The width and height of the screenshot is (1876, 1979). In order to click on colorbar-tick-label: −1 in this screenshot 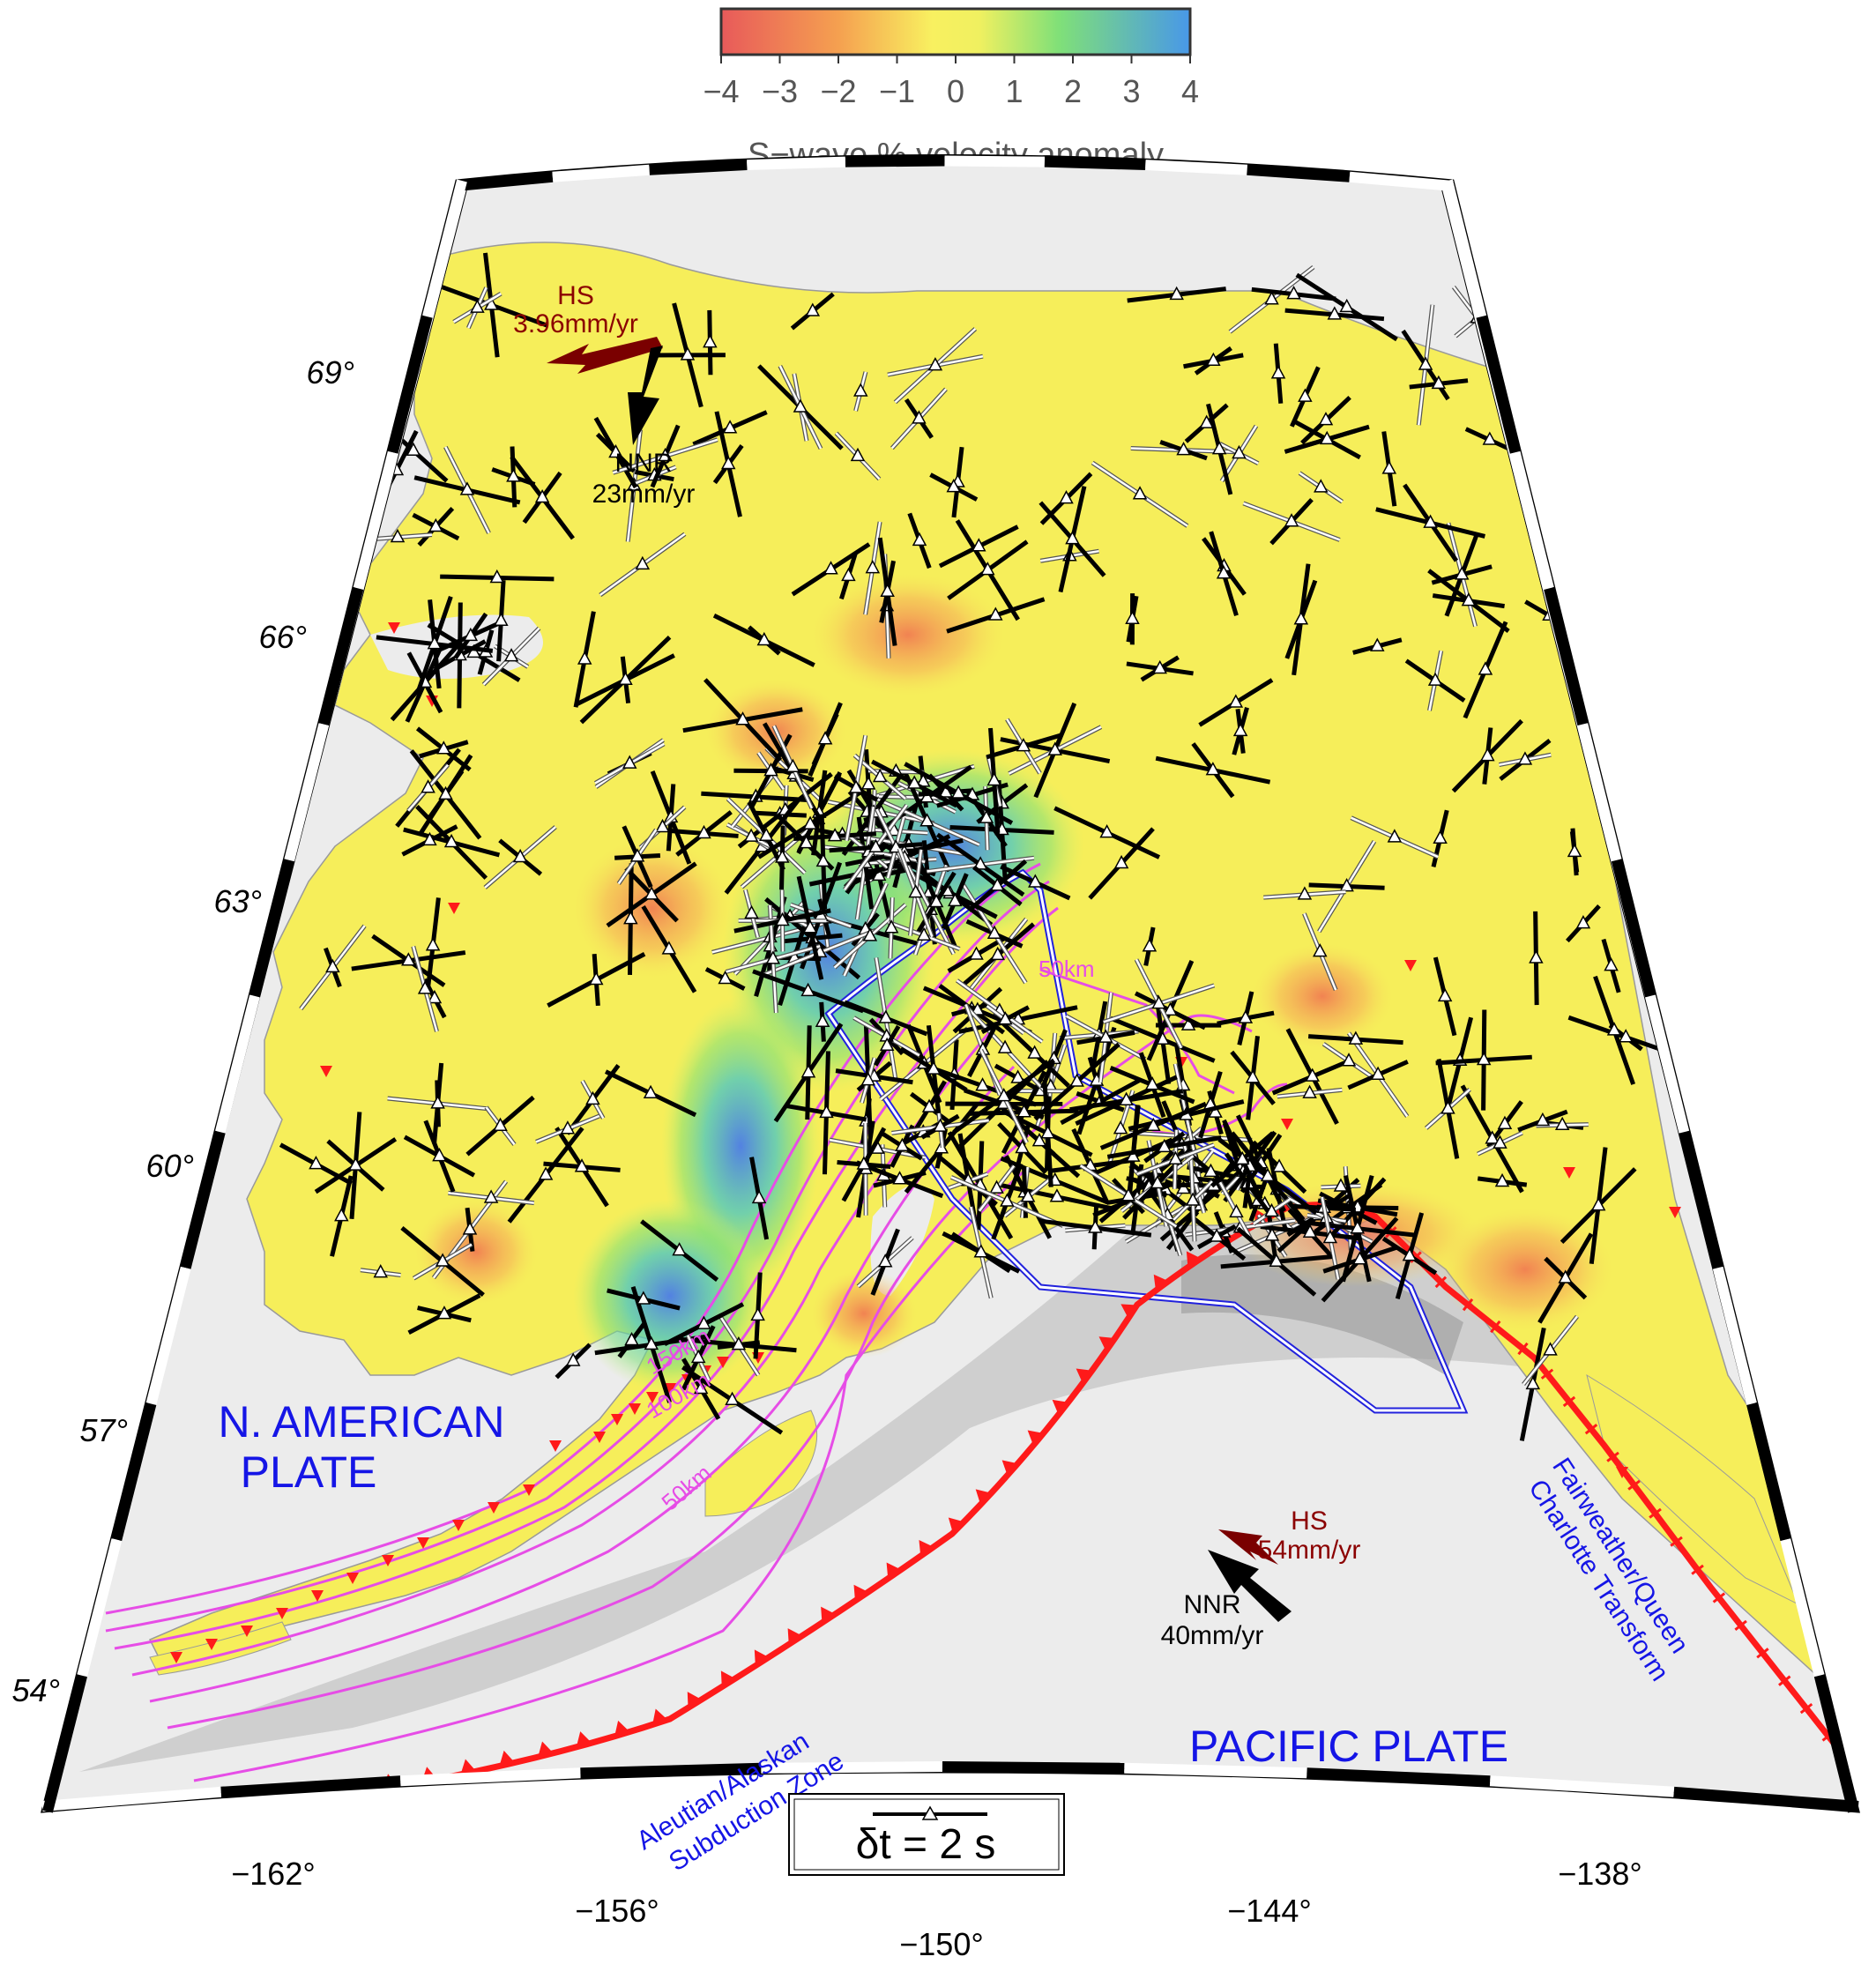, I will do `click(897, 91)`.